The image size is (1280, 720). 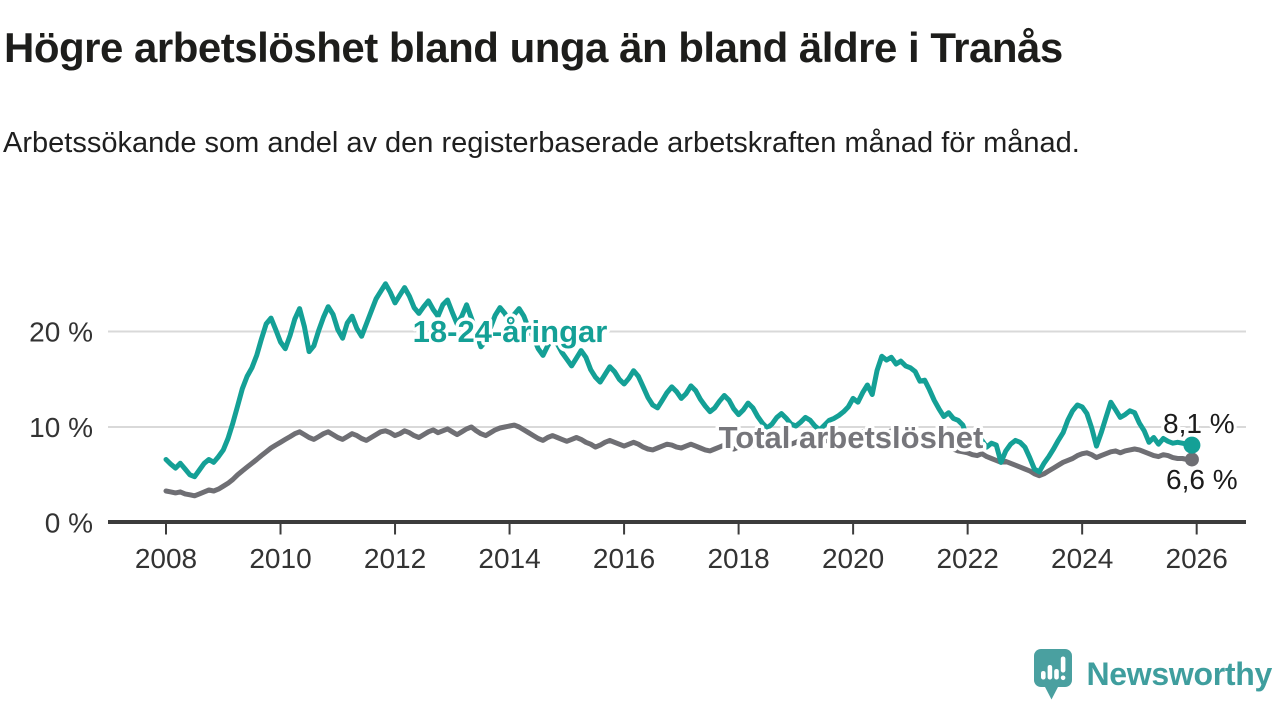 What do you see at coordinates (1179, 674) in the screenshot?
I see `newsworthy-logo-text: Newsworthy` at bounding box center [1179, 674].